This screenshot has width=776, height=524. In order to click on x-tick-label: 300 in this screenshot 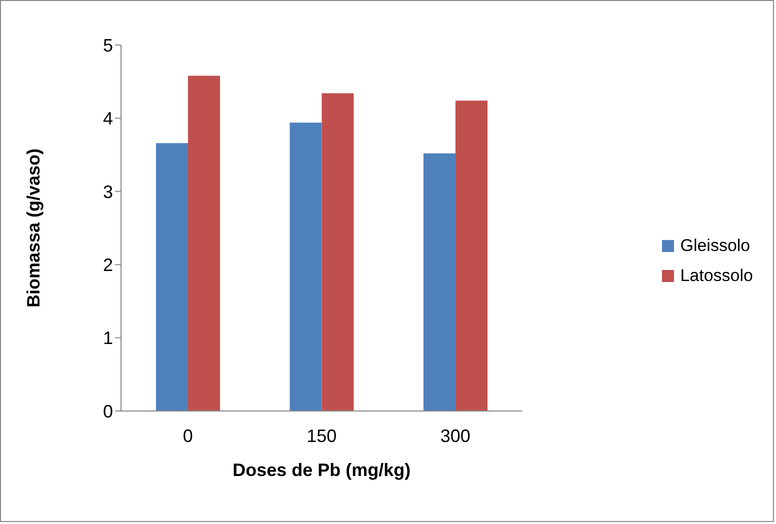, I will do `click(455, 436)`.